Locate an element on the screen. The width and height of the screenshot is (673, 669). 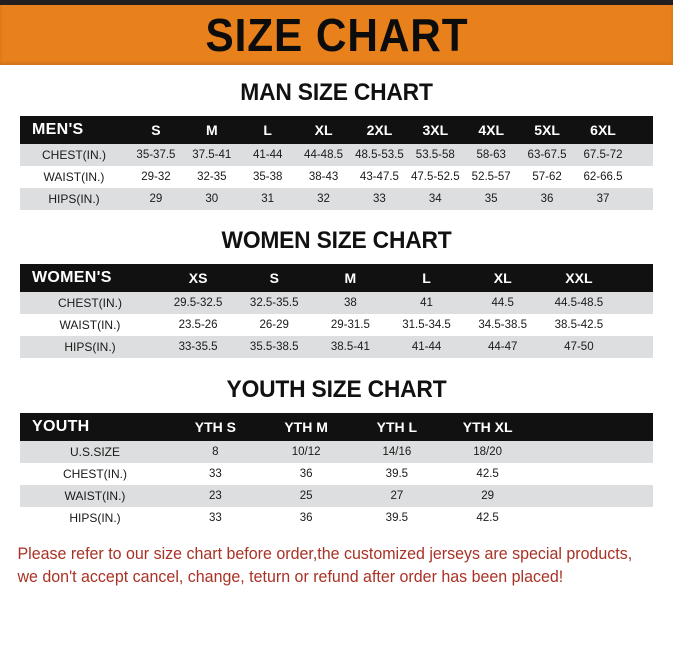
women-header-label: WOMEN'S is located at coordinates (90, 278).